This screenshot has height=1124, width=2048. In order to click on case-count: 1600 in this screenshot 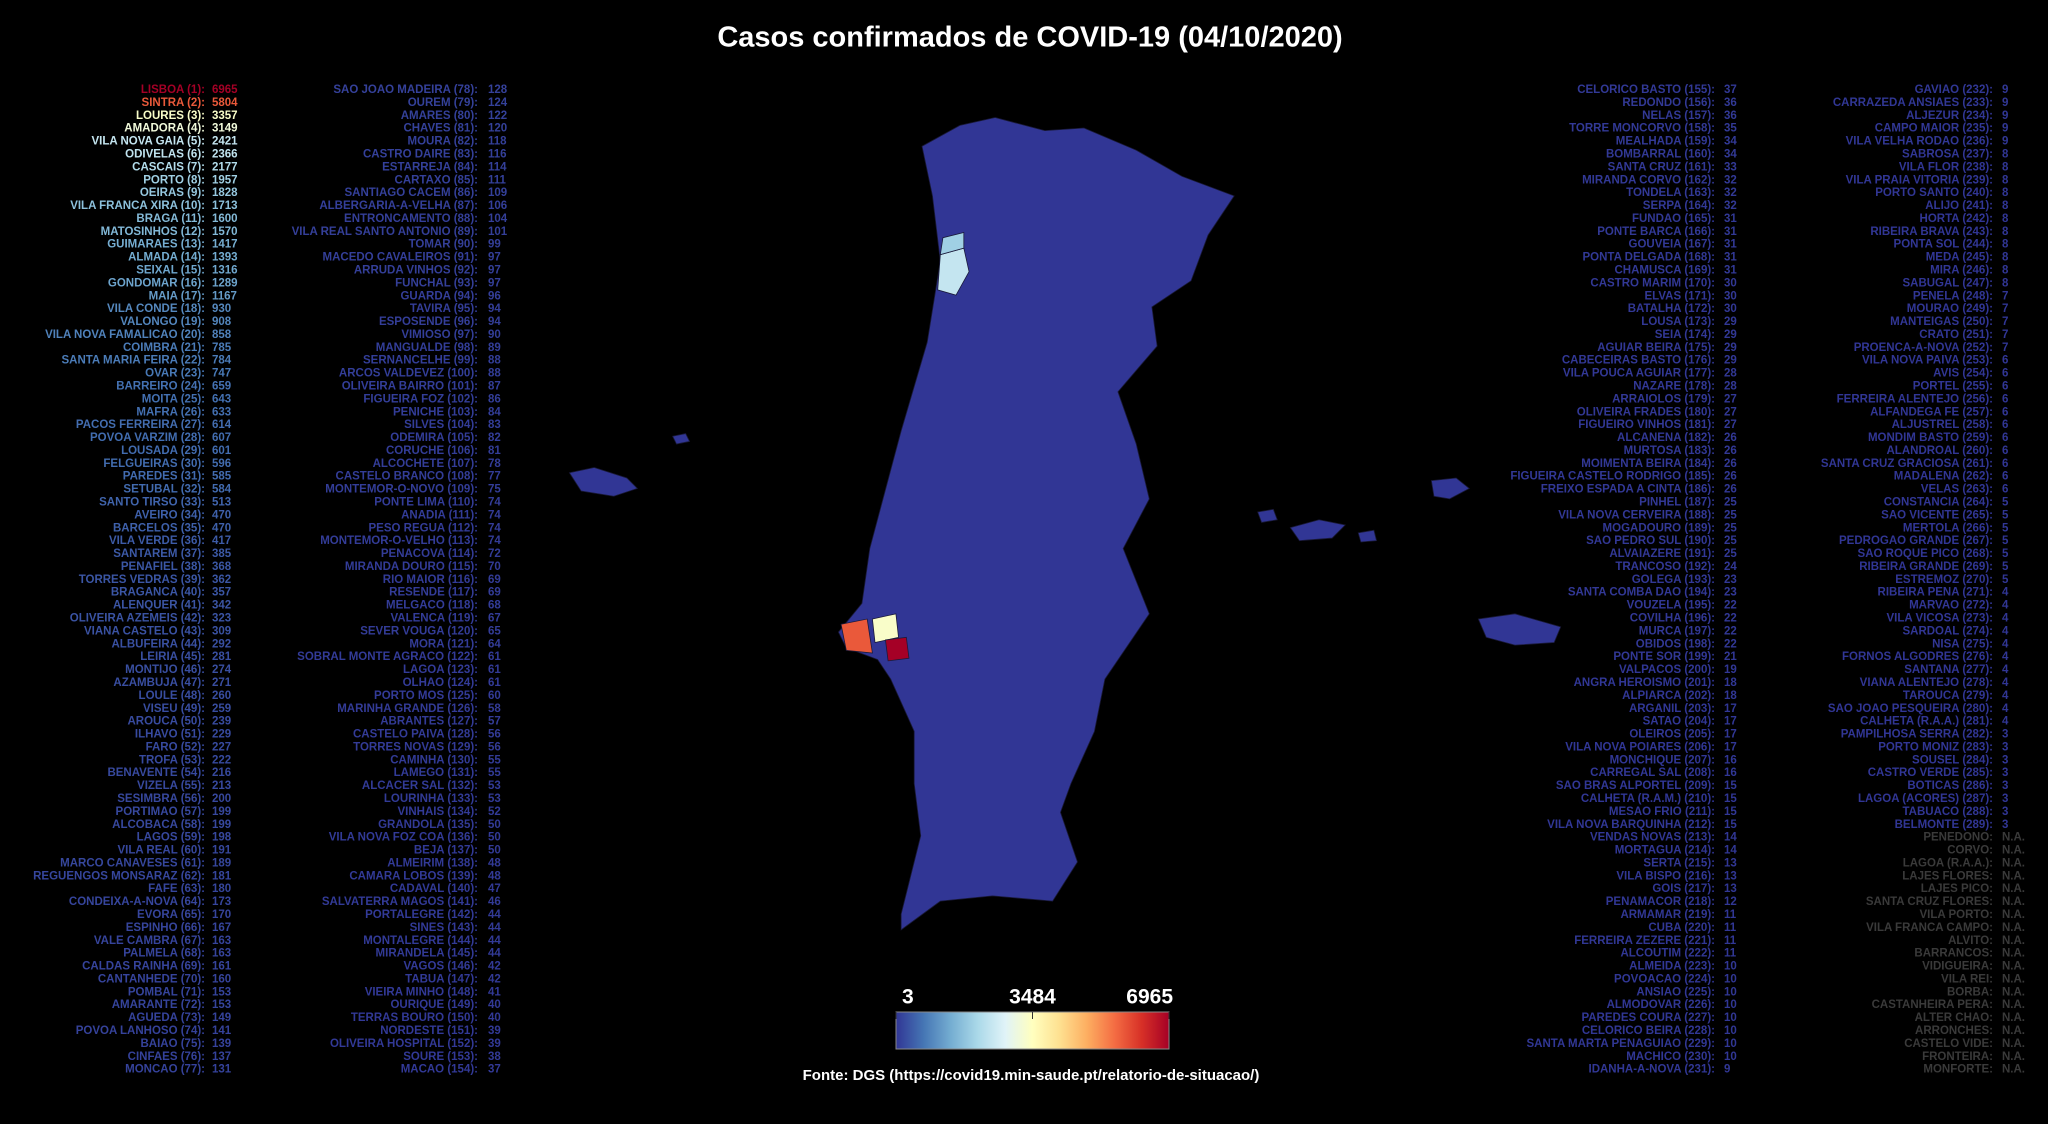, I will do `click(225, 219)`.